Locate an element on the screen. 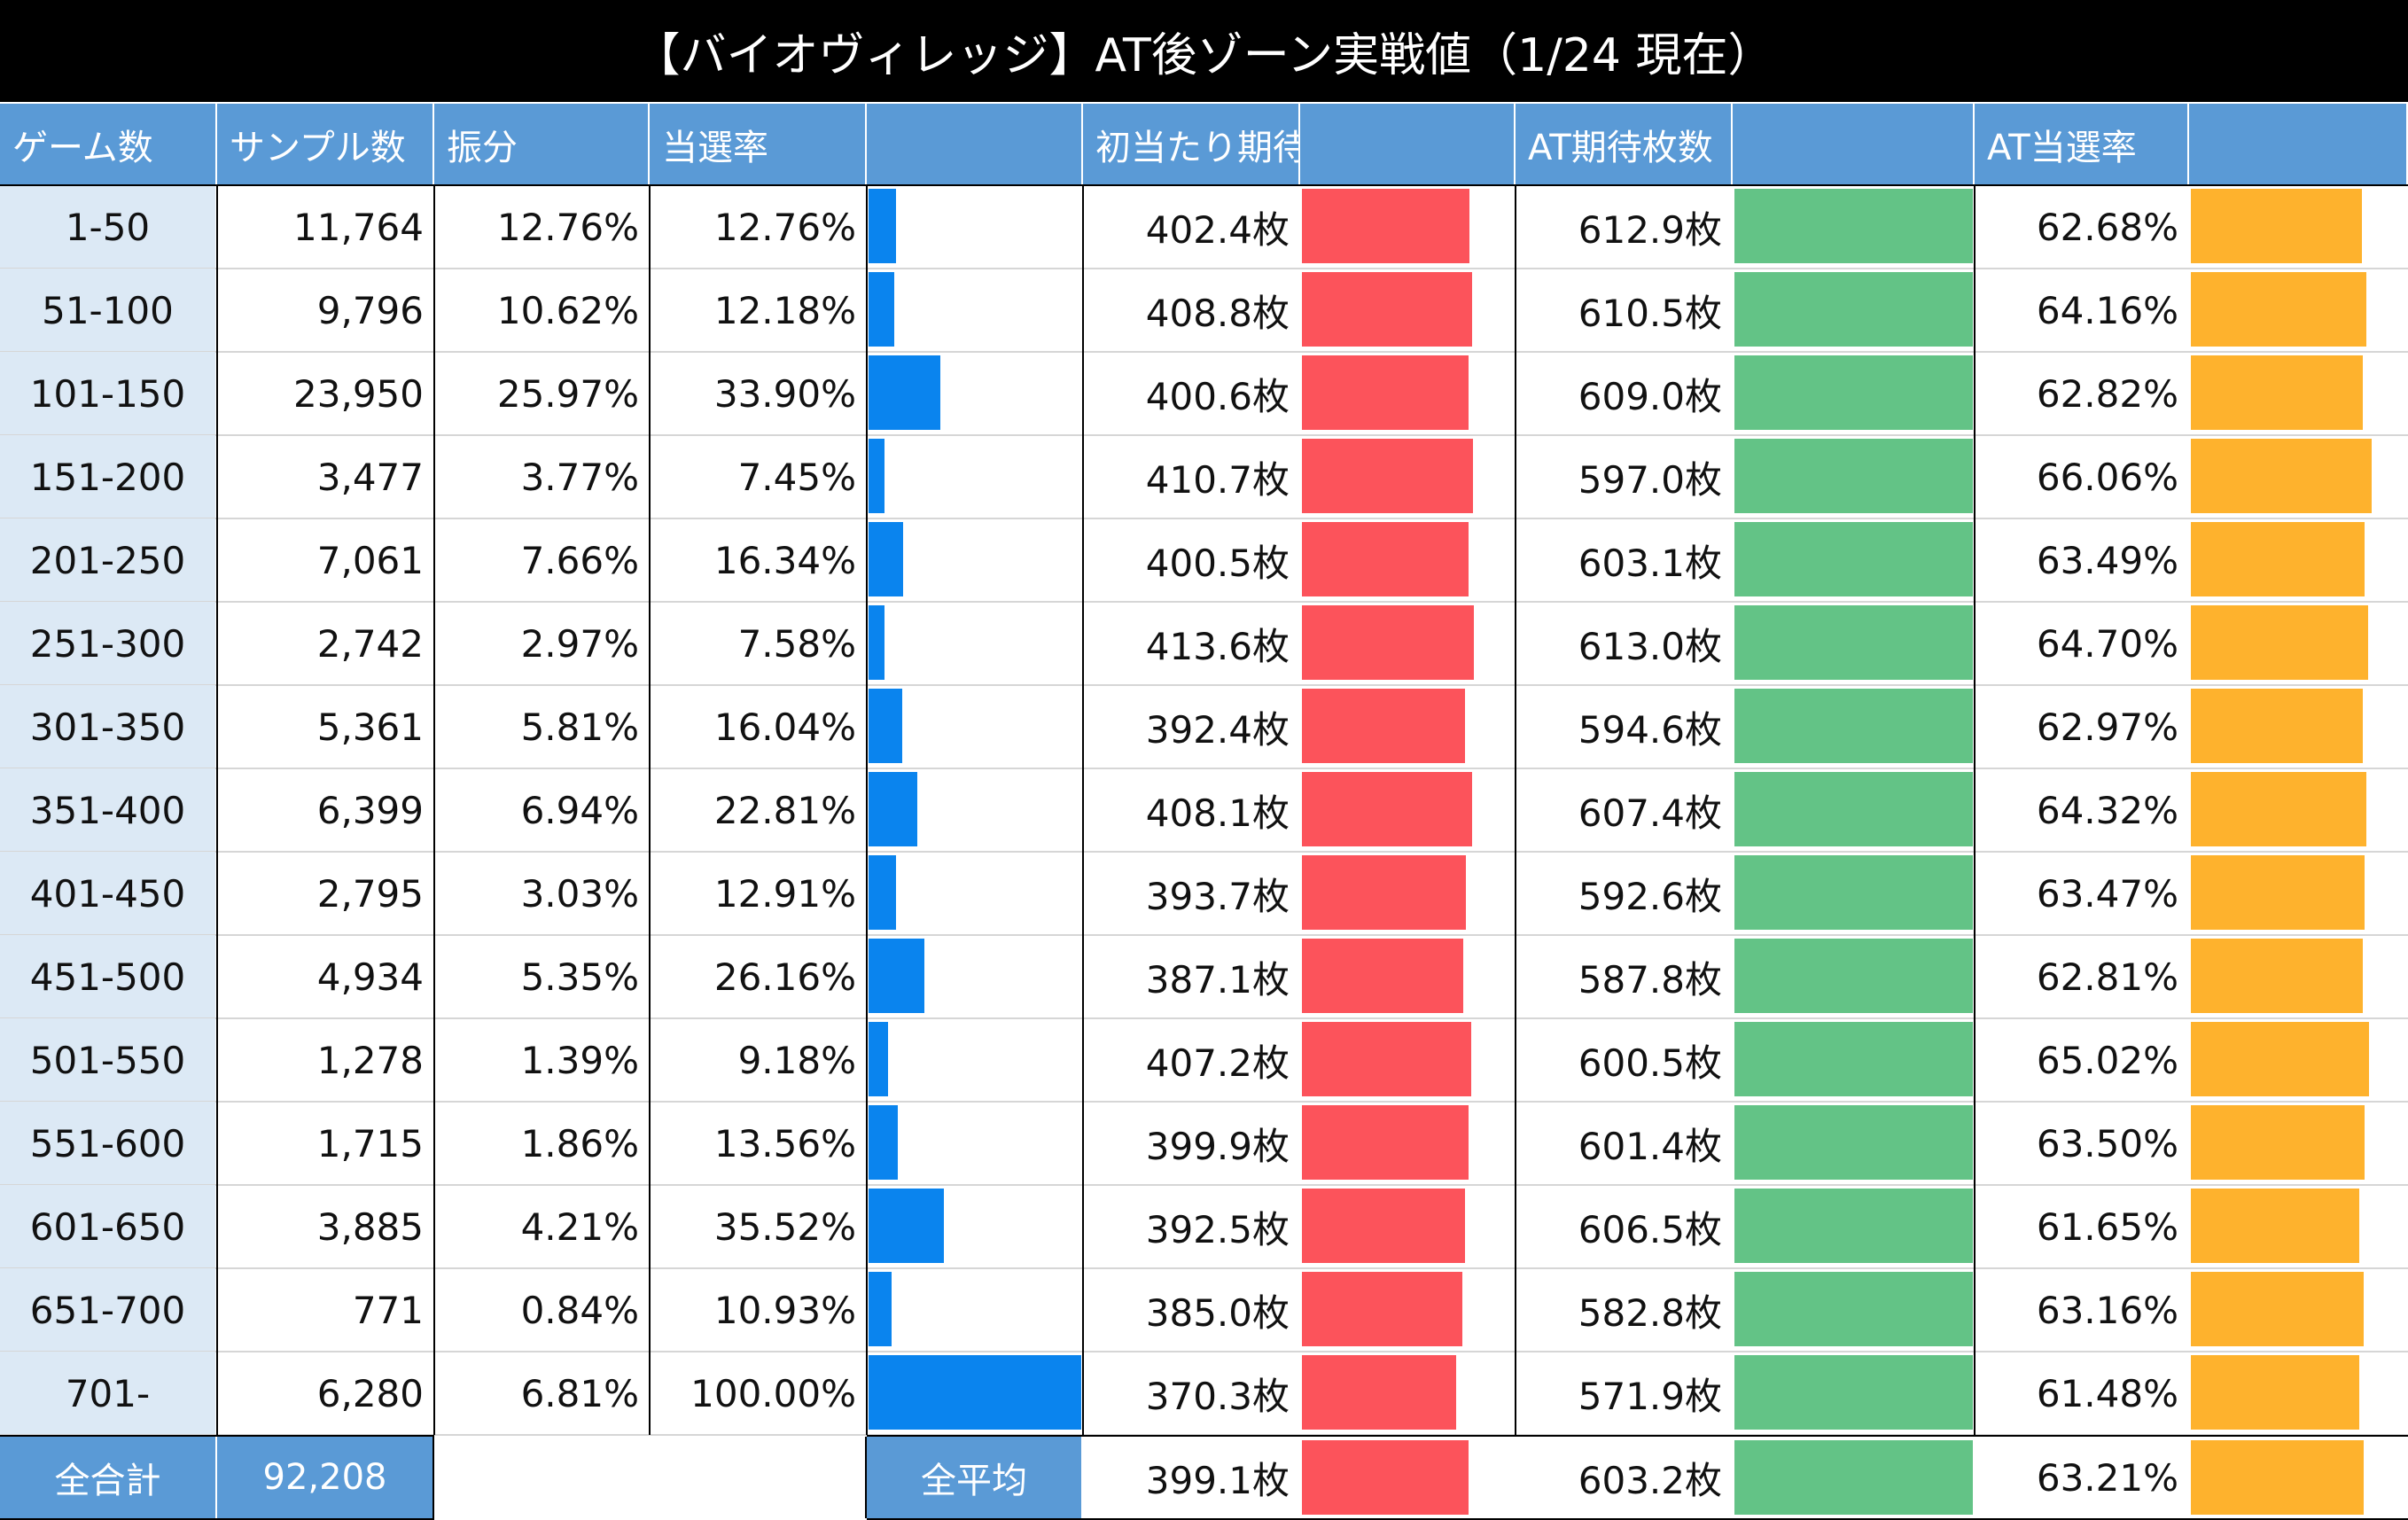 This screenshot has height=1520, width=2408. share-cell: 6.81% is located at coordinates (579, 1393).